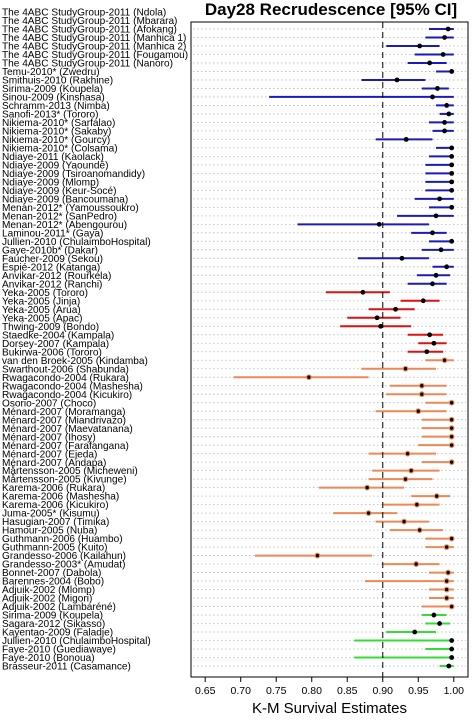 The image size is (472, 720). I want to click on study-label: Anvikar-2012 (Ranchi), so click(52, 284).